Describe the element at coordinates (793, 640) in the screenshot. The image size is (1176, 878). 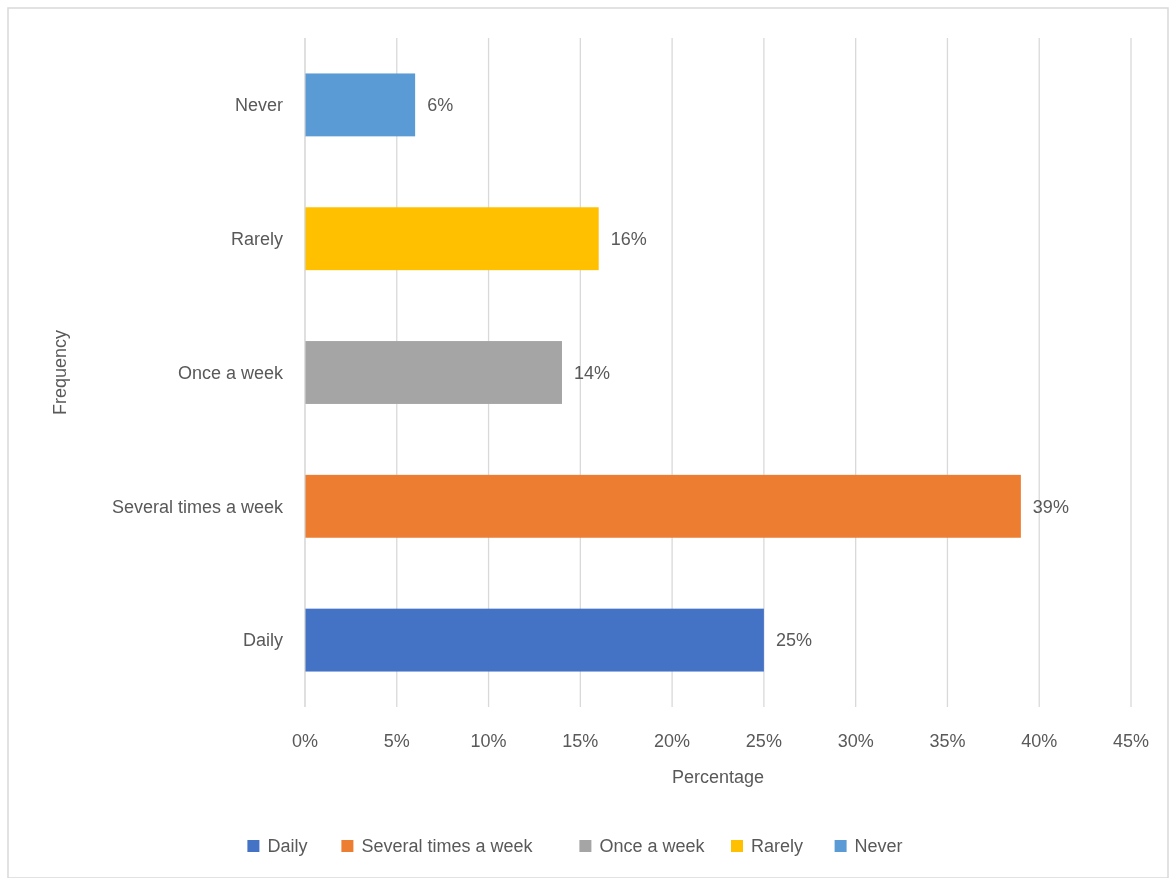
I see `data-label: 25%` at that location.